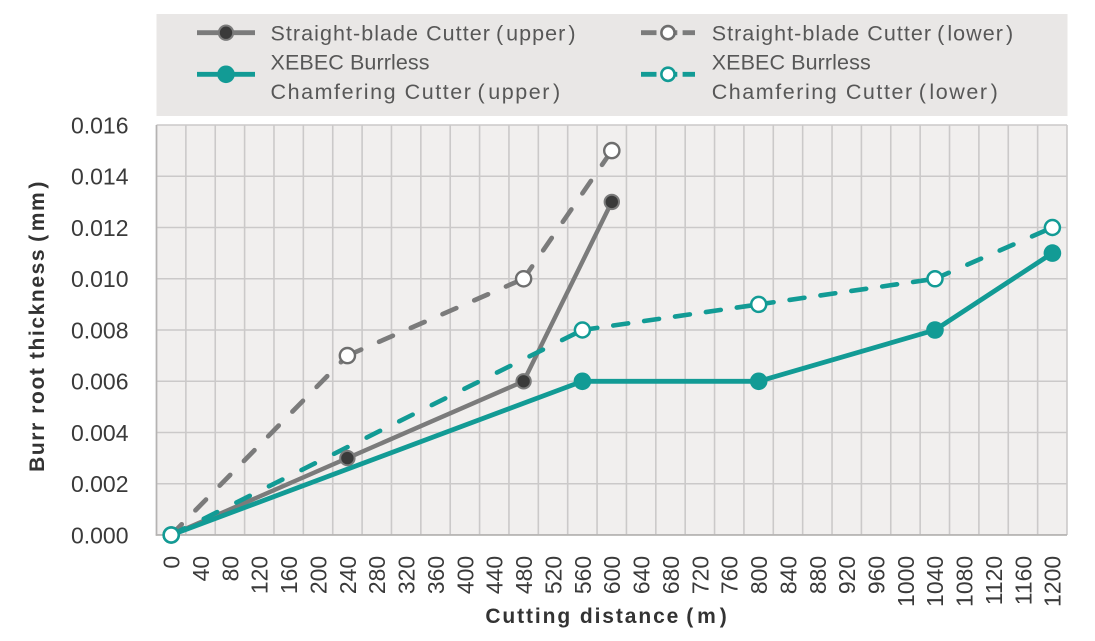  Describe the element at coordinates (1053, 581) in the screenshot. I see `svg-text: 1200` at that location.